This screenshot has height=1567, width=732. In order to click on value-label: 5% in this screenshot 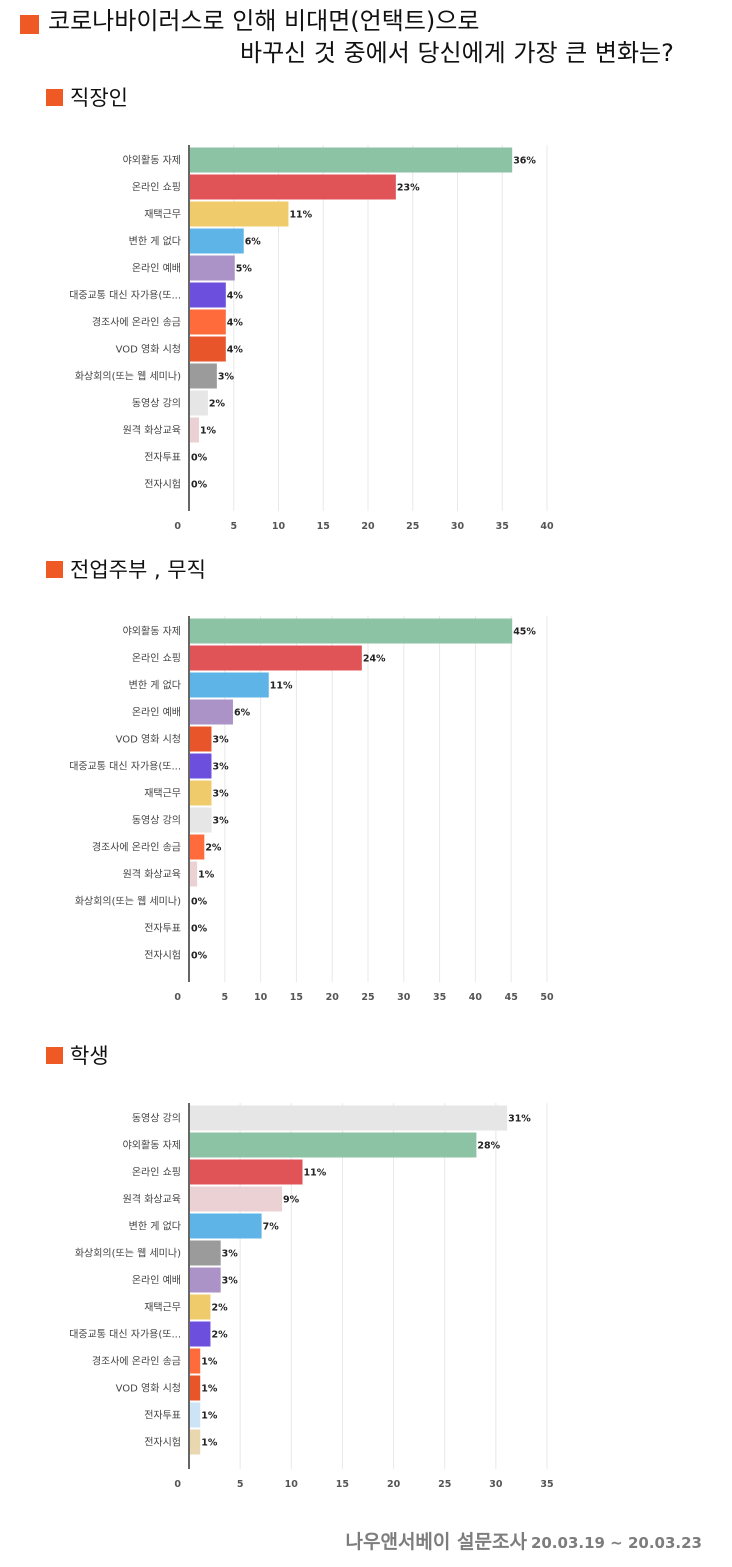, I will do `click(244, 269)`.